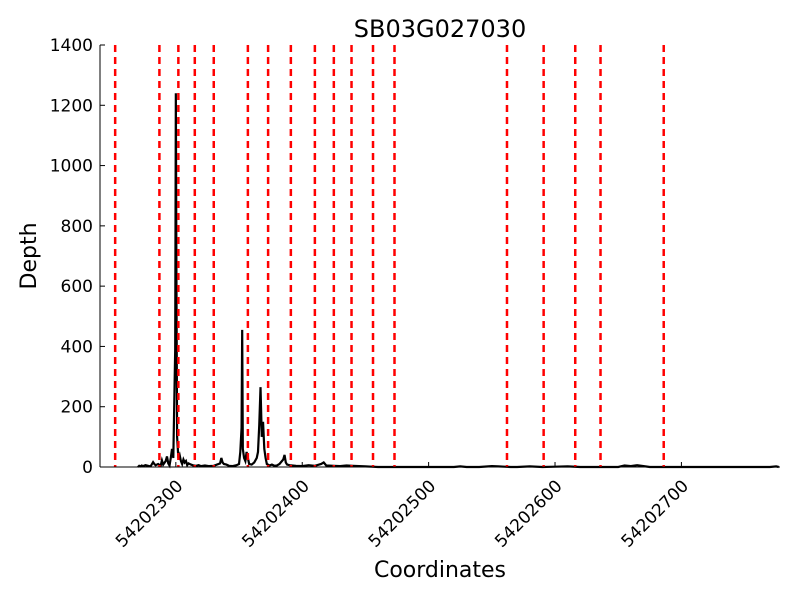  What do you see at coordinates (440, 570) in the screenshot?
I see `x-axis-label: Coordinates` at bounding box center [440, 570].